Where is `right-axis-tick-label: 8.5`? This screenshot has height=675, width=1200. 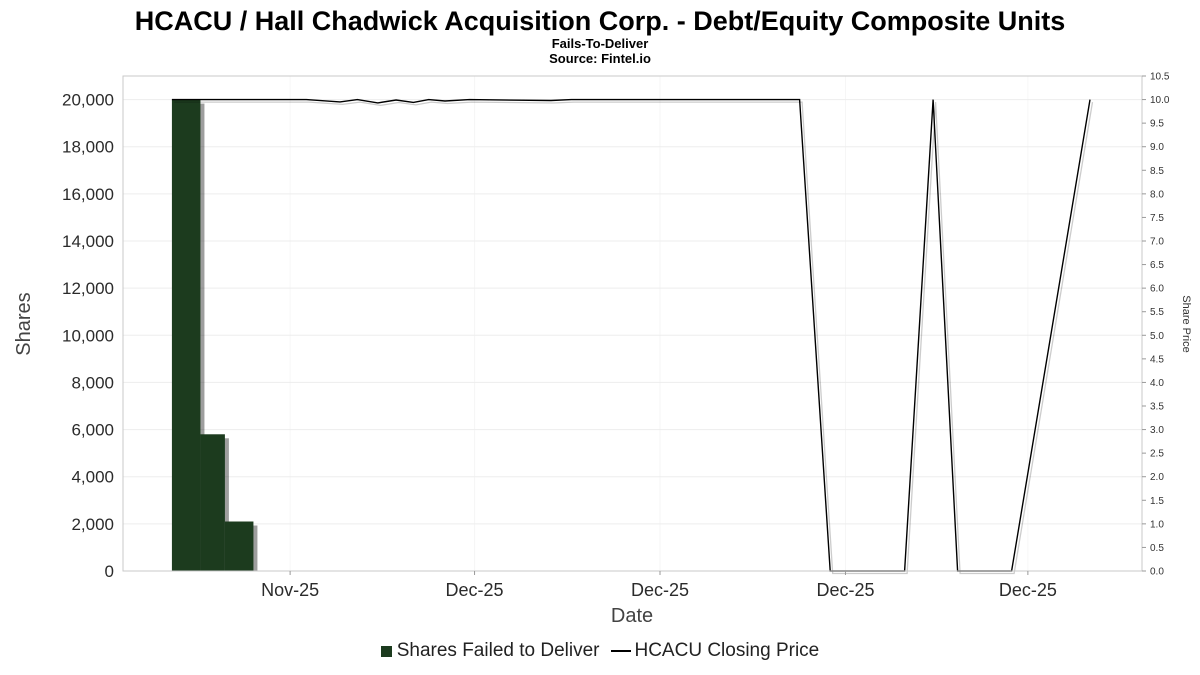
right-axis-tick-label: 8.5 is located at coordinates (1157, 171).